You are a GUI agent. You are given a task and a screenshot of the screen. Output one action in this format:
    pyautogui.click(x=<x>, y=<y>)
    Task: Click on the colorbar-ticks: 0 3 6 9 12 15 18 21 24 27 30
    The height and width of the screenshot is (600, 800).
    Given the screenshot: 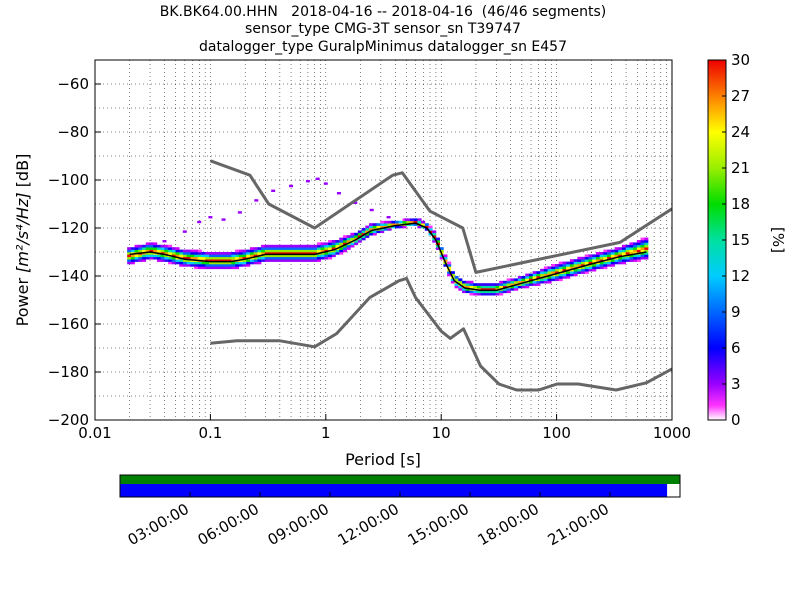 What is the action you would take?
    pyautogui.click(x=736, y=240)
    